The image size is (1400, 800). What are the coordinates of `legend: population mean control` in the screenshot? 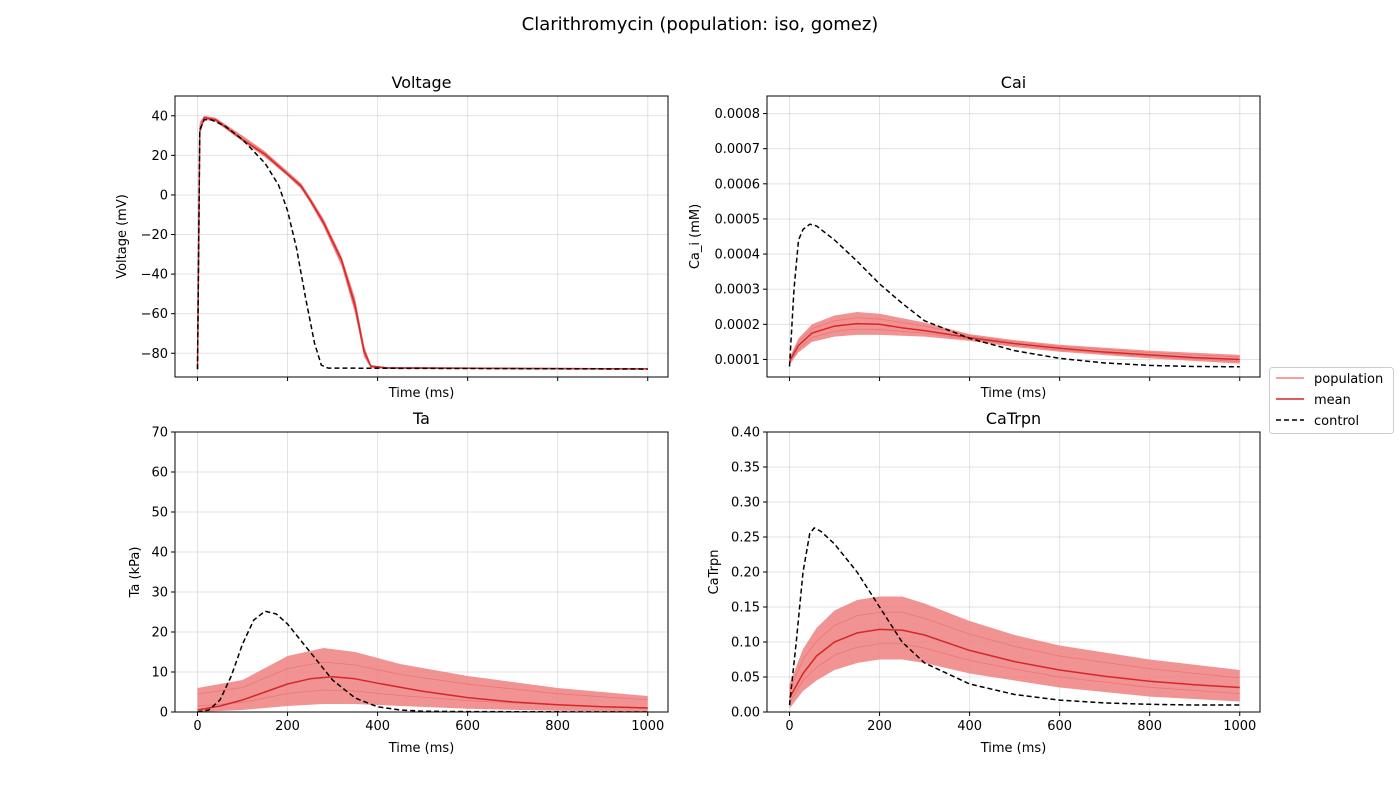 It's located at (1331, 400).